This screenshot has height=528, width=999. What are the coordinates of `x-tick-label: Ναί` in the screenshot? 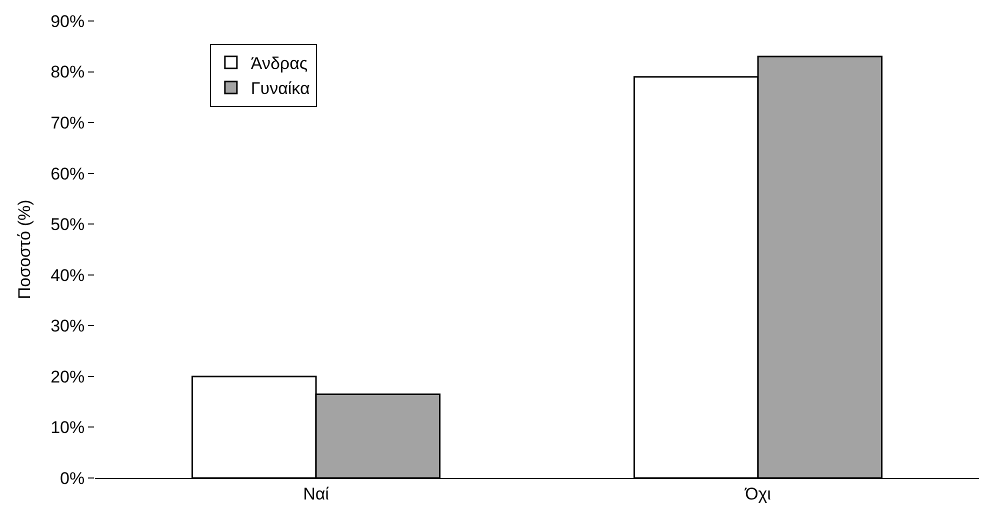 It's located at (316, 494).